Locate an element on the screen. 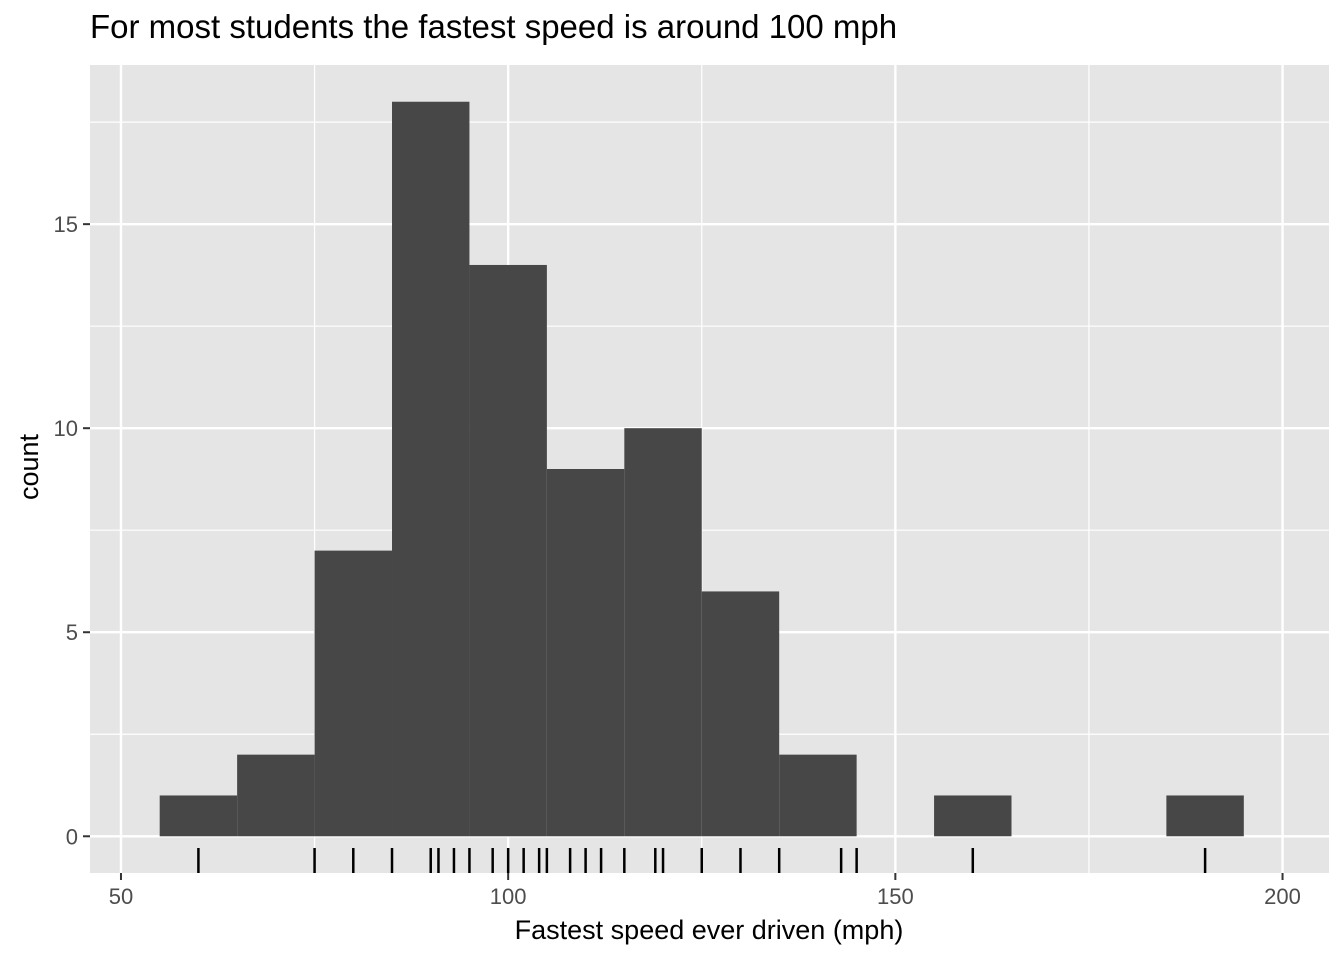 The height and width of the screenshot is (965, 1344). x-axis: 50 100 150 200 is located at coordinates (705, 891).